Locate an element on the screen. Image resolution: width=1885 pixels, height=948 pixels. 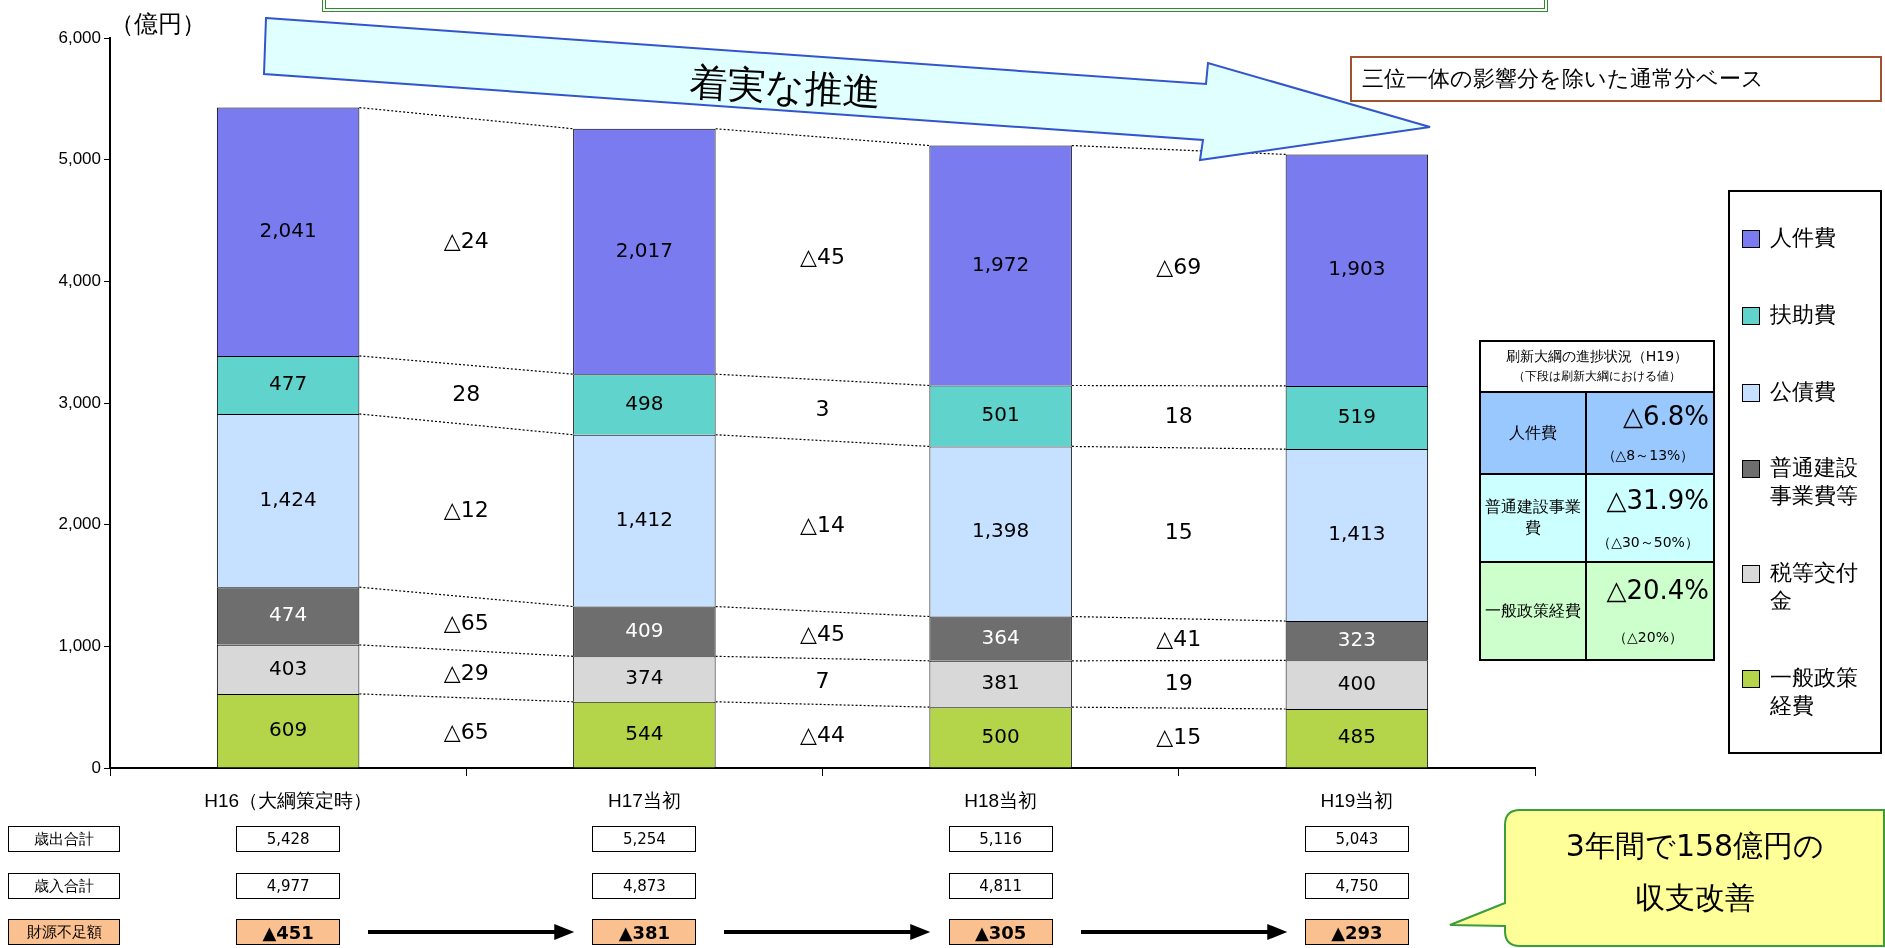
text-box: 三位一体の影響分を除いた通常分ベース is located at coordinates (1616, 79).